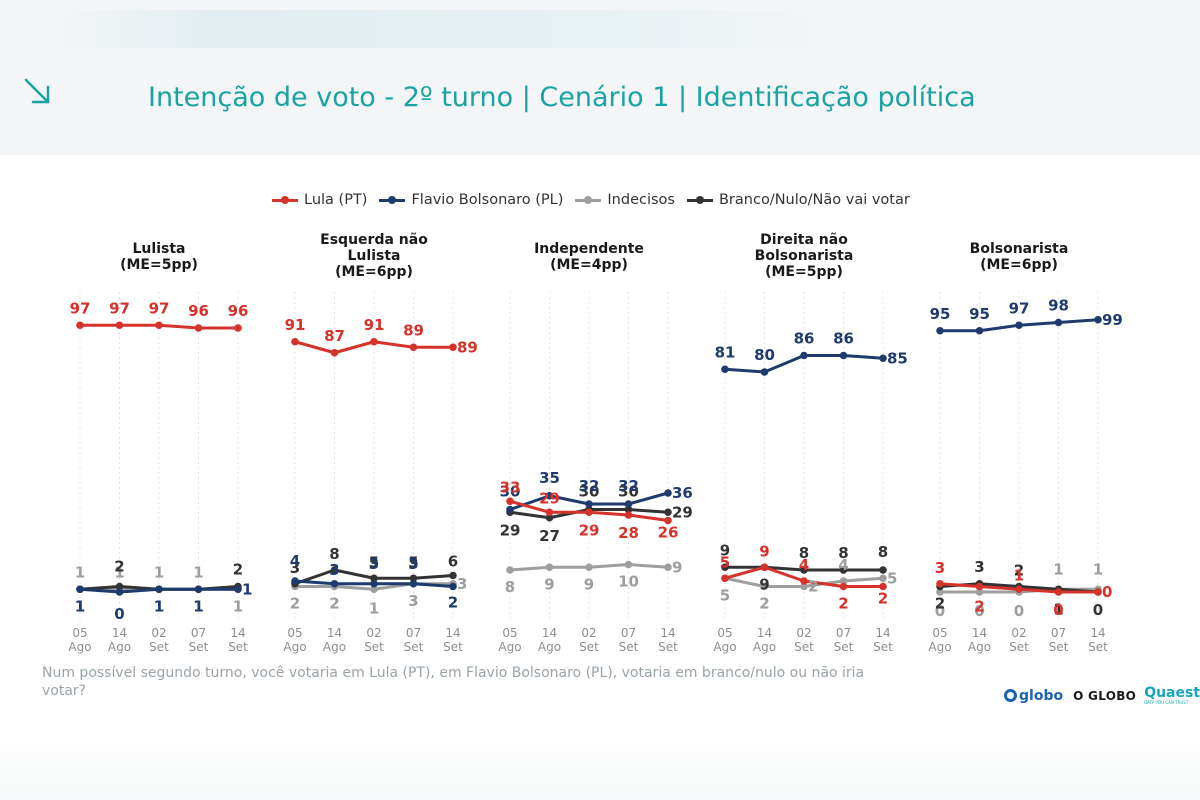 This screenshot has width=1200, height=800. I want to click on data-label-branco-nulo: 5, so click(374, 562).